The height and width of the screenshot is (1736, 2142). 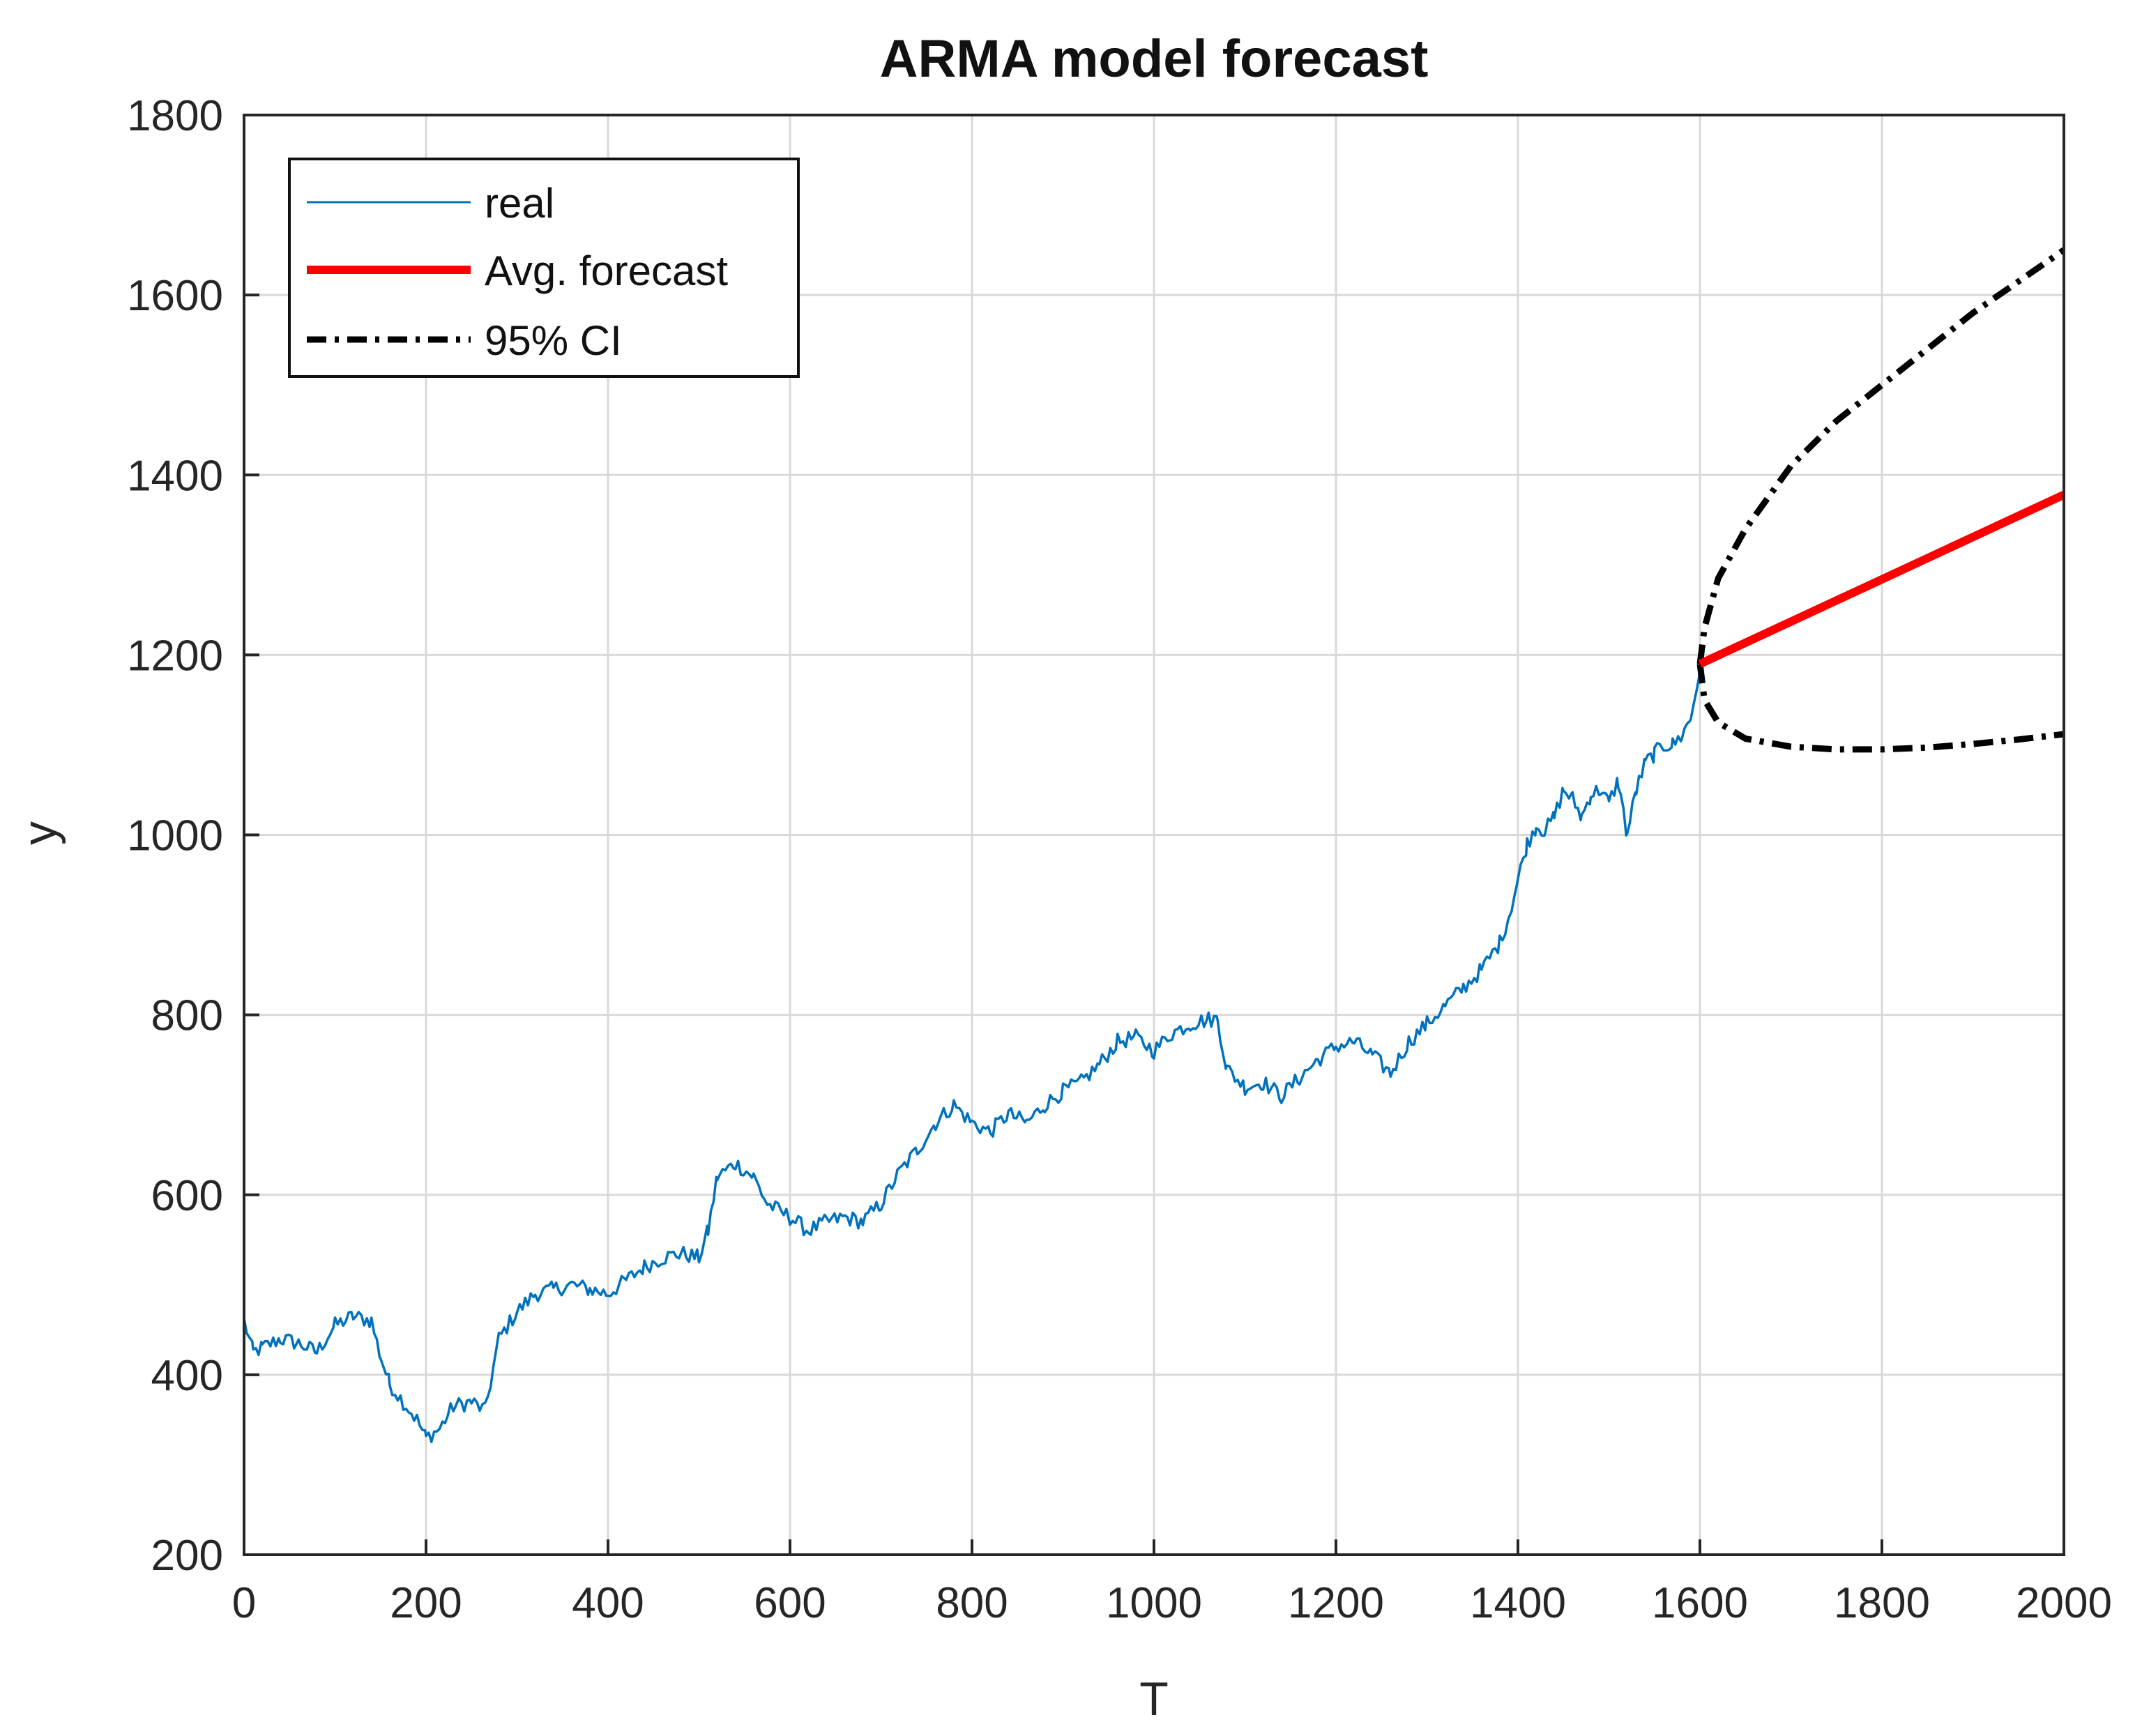 I want to click on legend: real Avg. forecast 95% CI, so click(x=544, y=268).